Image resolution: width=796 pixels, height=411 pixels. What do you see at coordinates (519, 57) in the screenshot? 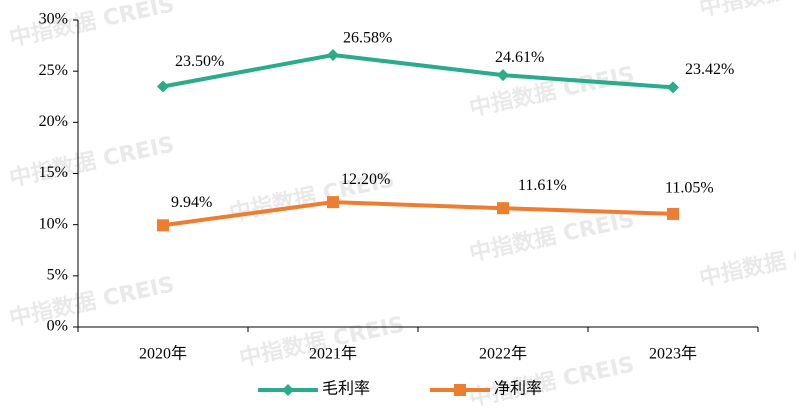
I see `data-label: 24.61%` at bounding box center [519, 57].